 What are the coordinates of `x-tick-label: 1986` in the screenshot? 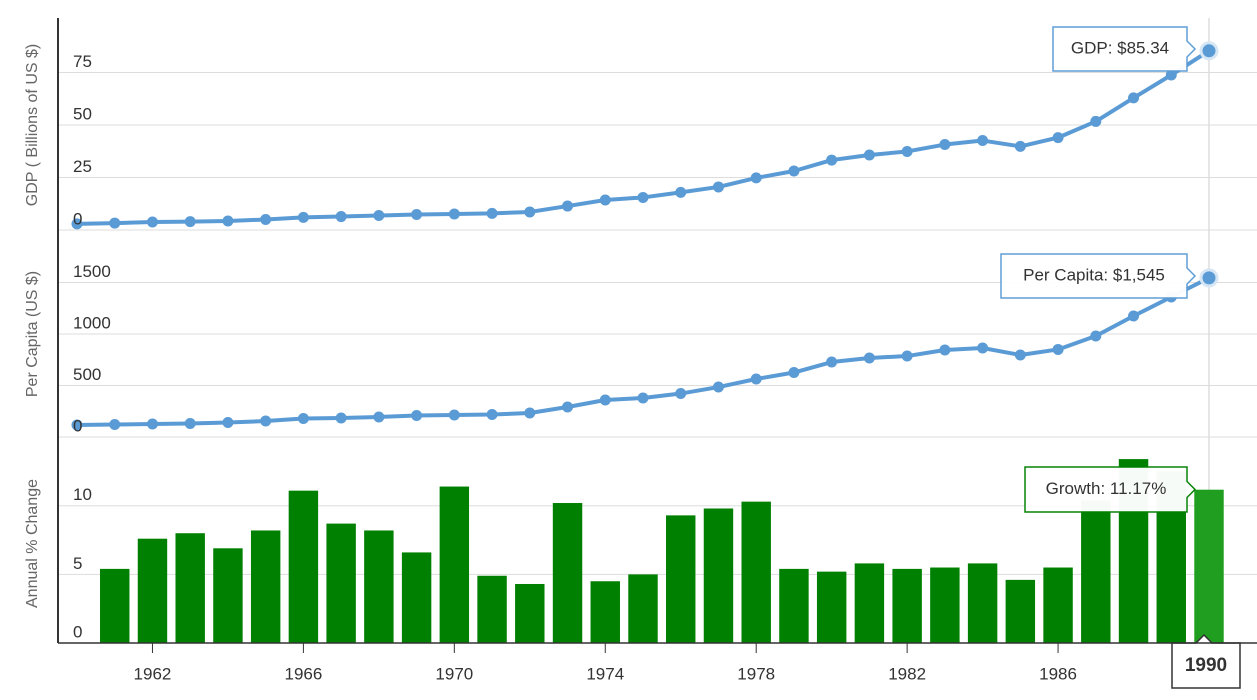 It's located at (1058, 673).